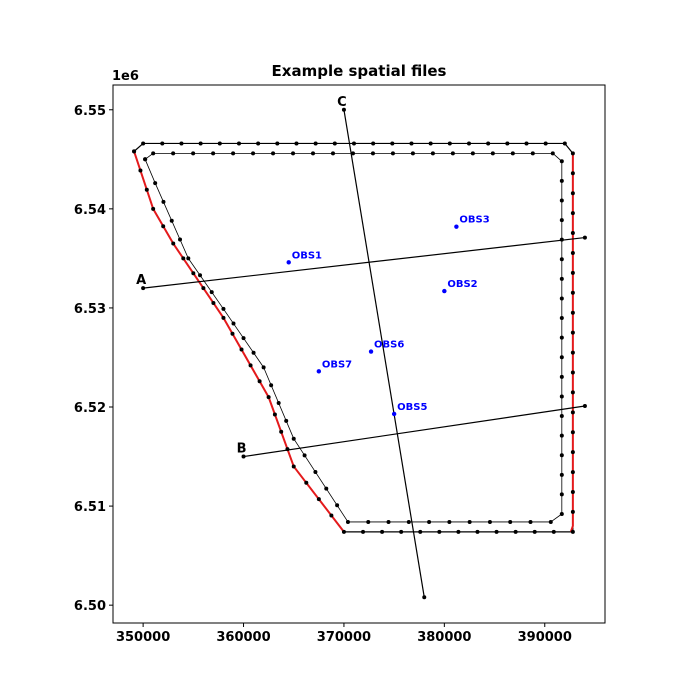 Image resolution: width=700 pixels, height=700 pixels. What do you see at coordinates (571, 343) in the screenshot?
I see `red-boundary-line` at bounding box center [571, 343].